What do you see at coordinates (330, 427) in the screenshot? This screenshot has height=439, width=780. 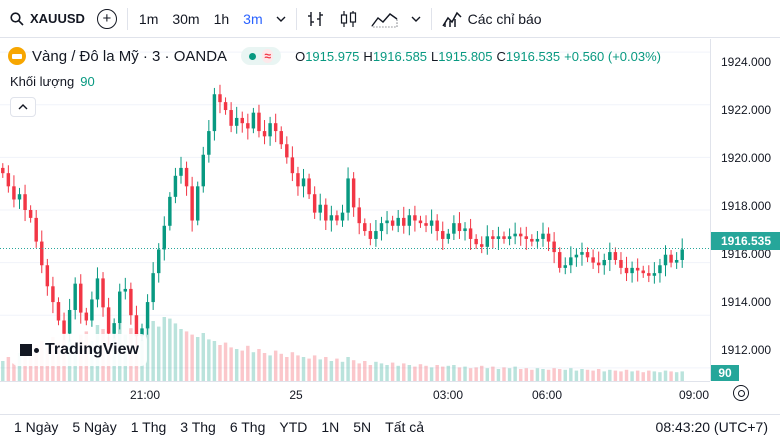 I see `range-1y: 1N` at bounding box center [330, 427].